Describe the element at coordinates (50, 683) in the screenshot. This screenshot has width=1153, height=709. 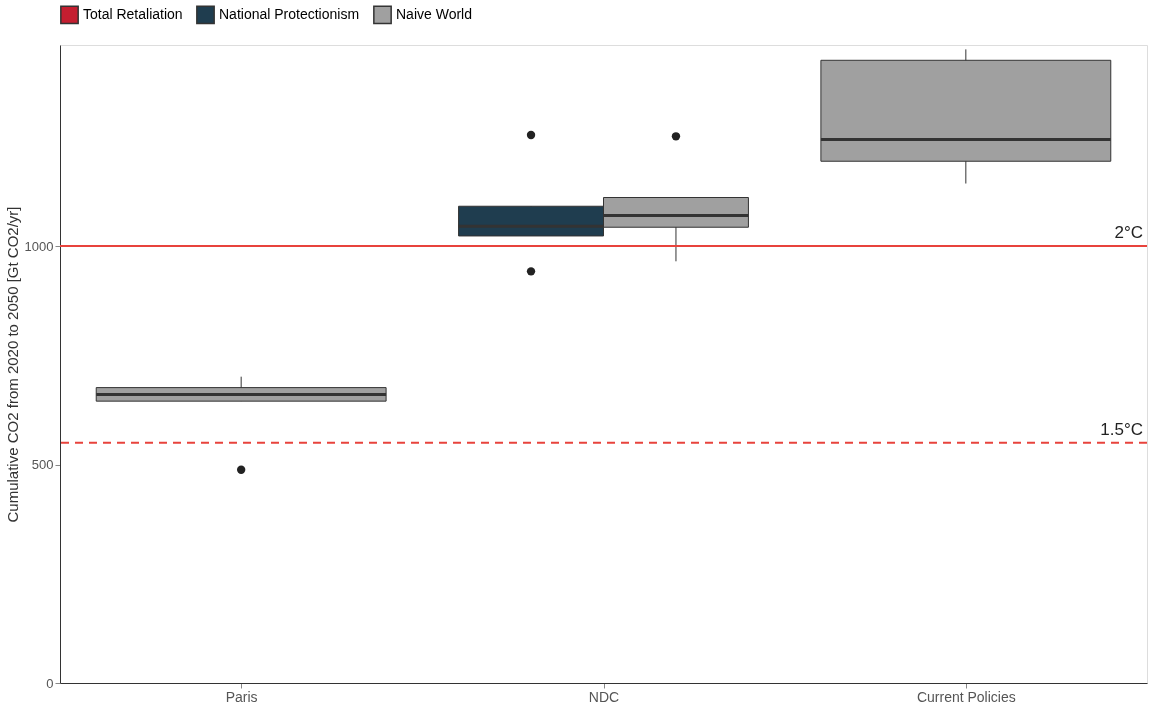
I see `y-tick-label: 0` at that location.